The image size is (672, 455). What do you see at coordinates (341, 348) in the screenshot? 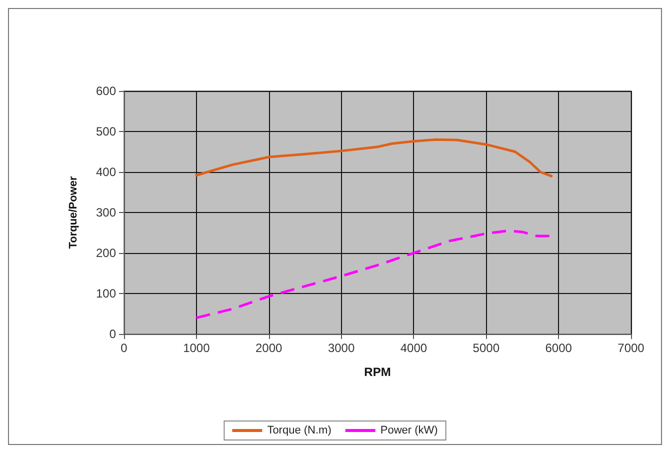
I see `x-tick-label: 3000` at bounding box center [341, 348].